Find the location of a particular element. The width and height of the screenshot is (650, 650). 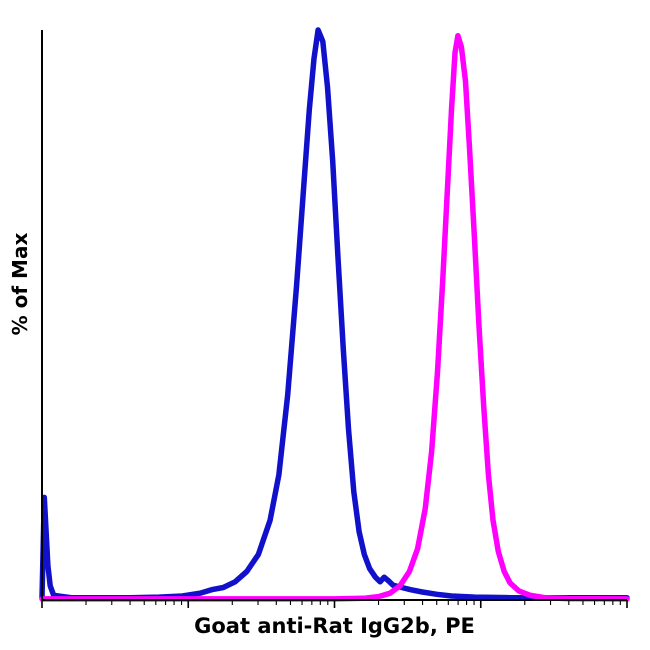

y-axis-label: % of Max is located at coordinates (20, 284).